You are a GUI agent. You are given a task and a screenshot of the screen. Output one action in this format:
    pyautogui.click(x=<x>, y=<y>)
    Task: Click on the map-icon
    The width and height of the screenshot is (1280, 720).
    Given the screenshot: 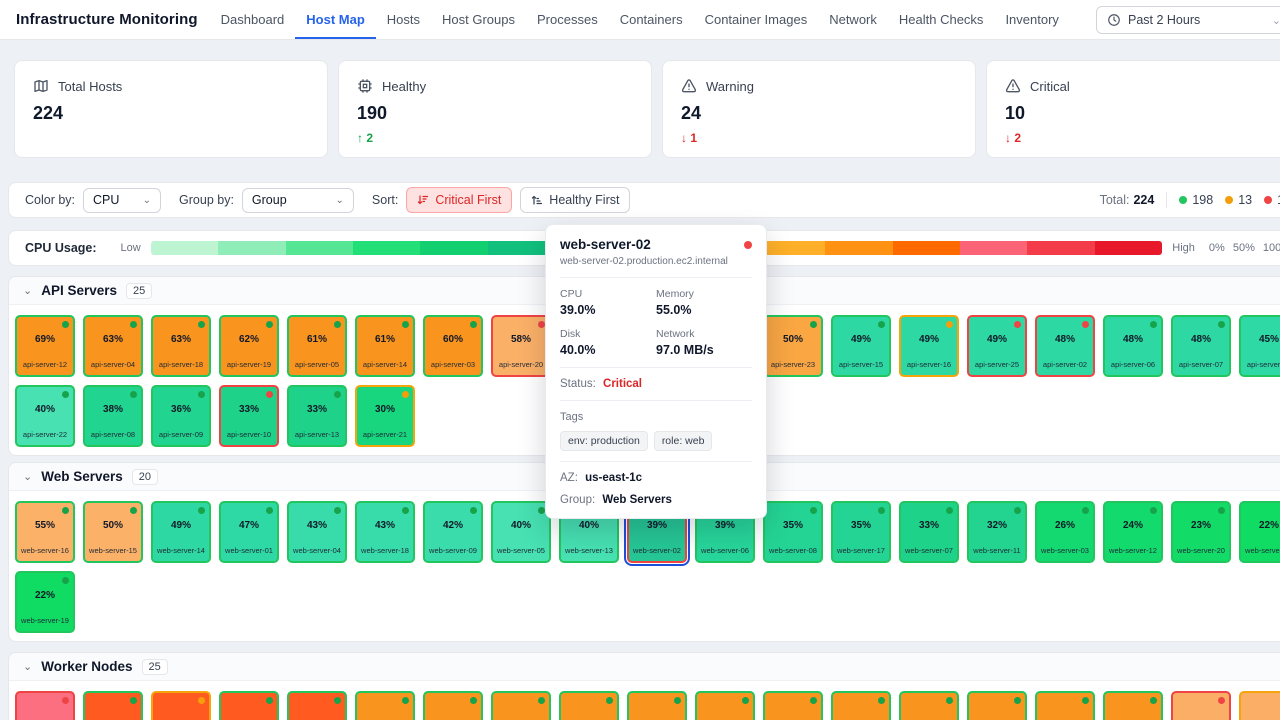 What is the action you would take?
    pyautogui.click(x=41, y=86)
    